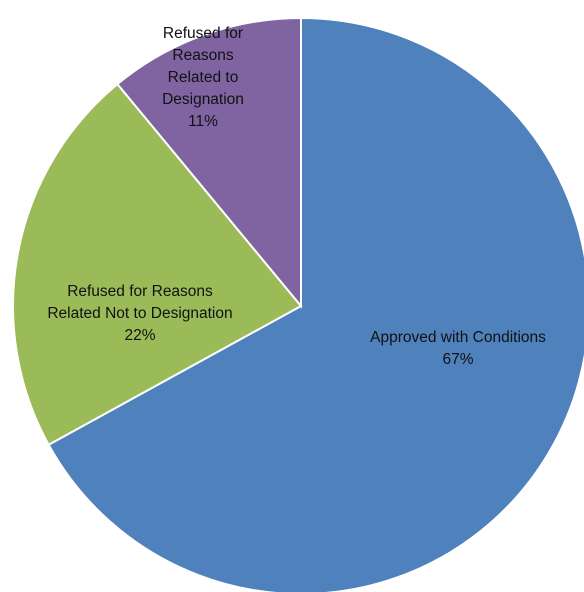  I want to click on slice-category-label: Related to, so click(203, 77).